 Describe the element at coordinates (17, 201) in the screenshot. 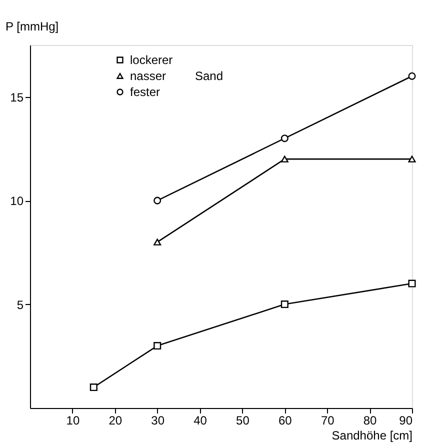

I see `y-tick-label: 10` at that location.